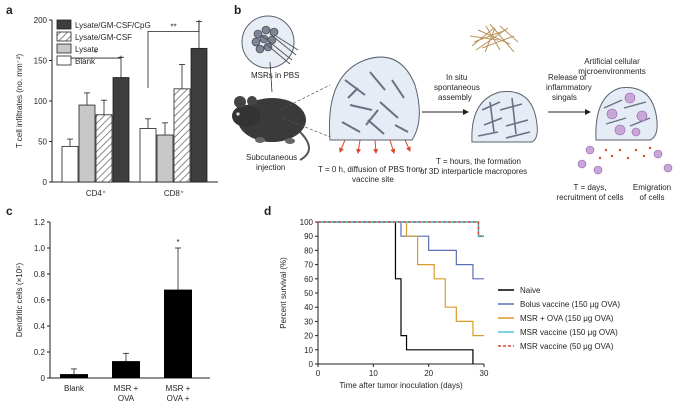  What do you see at coordinates (87, 49) in the screenshot?
I see `a-legend-label: Lysate` at bounding box center [87, 49].